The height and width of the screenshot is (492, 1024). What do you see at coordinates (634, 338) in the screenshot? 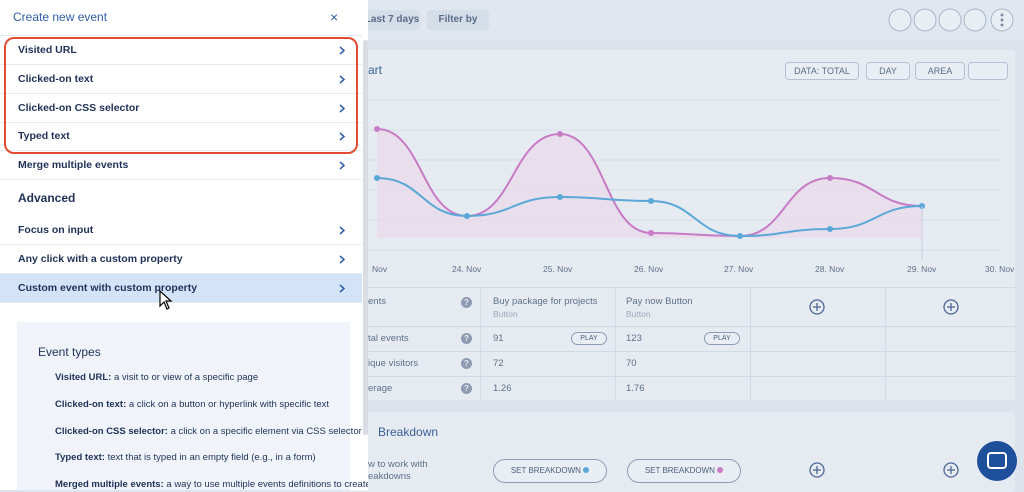
I see `cell-value: 123` at bounding box center [634, 338].